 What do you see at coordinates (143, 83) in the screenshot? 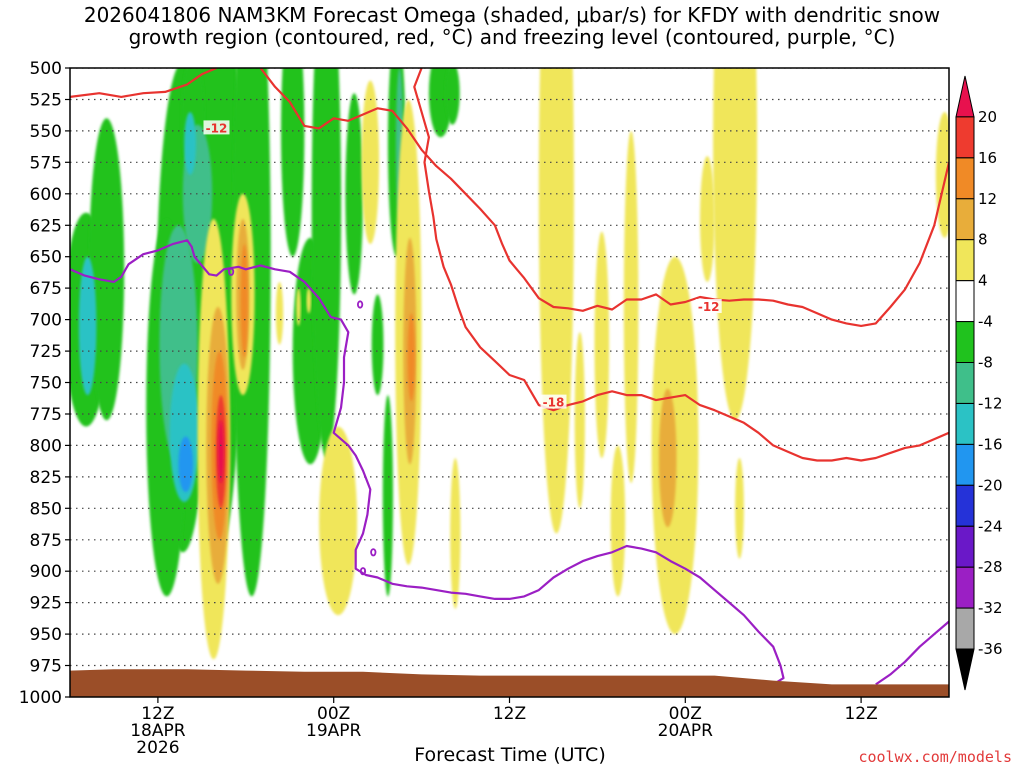
I see `dgz-contour-line` at bounding box center [143, 83].